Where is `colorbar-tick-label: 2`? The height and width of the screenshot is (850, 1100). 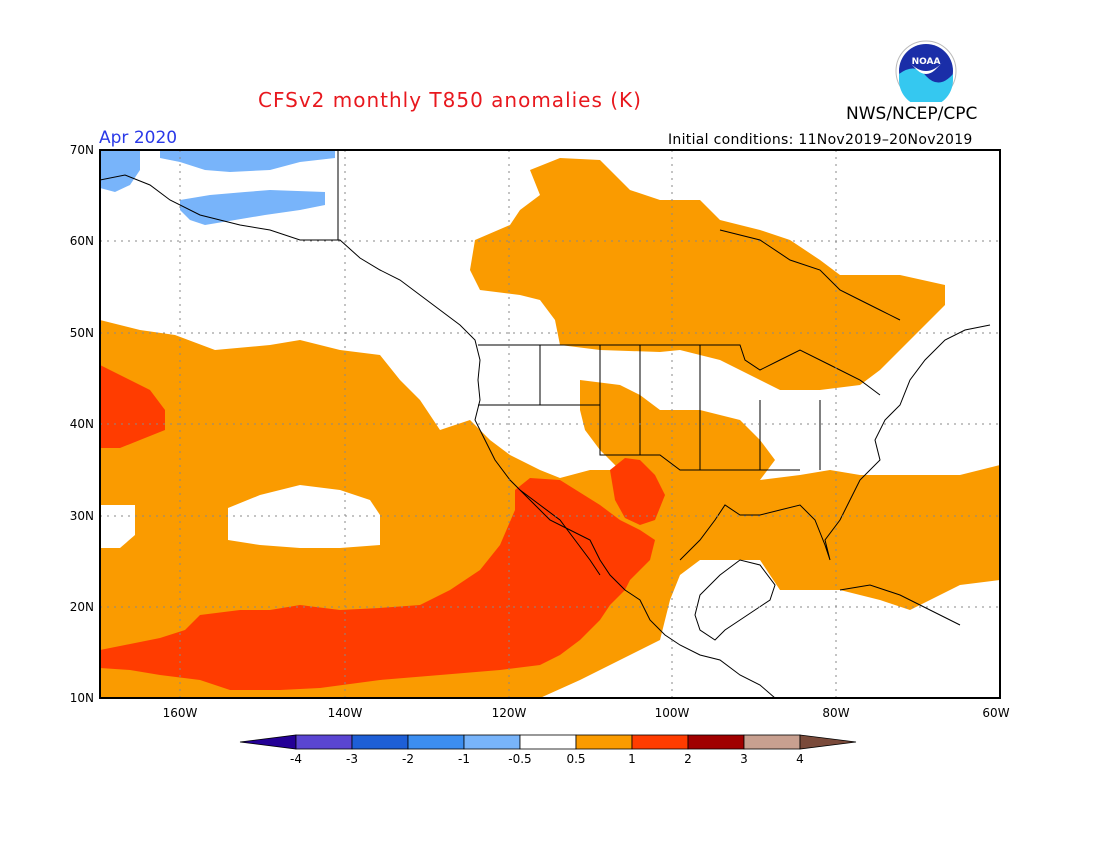 colorbar-tick-label: 2 is located at coordinates (688, 759).